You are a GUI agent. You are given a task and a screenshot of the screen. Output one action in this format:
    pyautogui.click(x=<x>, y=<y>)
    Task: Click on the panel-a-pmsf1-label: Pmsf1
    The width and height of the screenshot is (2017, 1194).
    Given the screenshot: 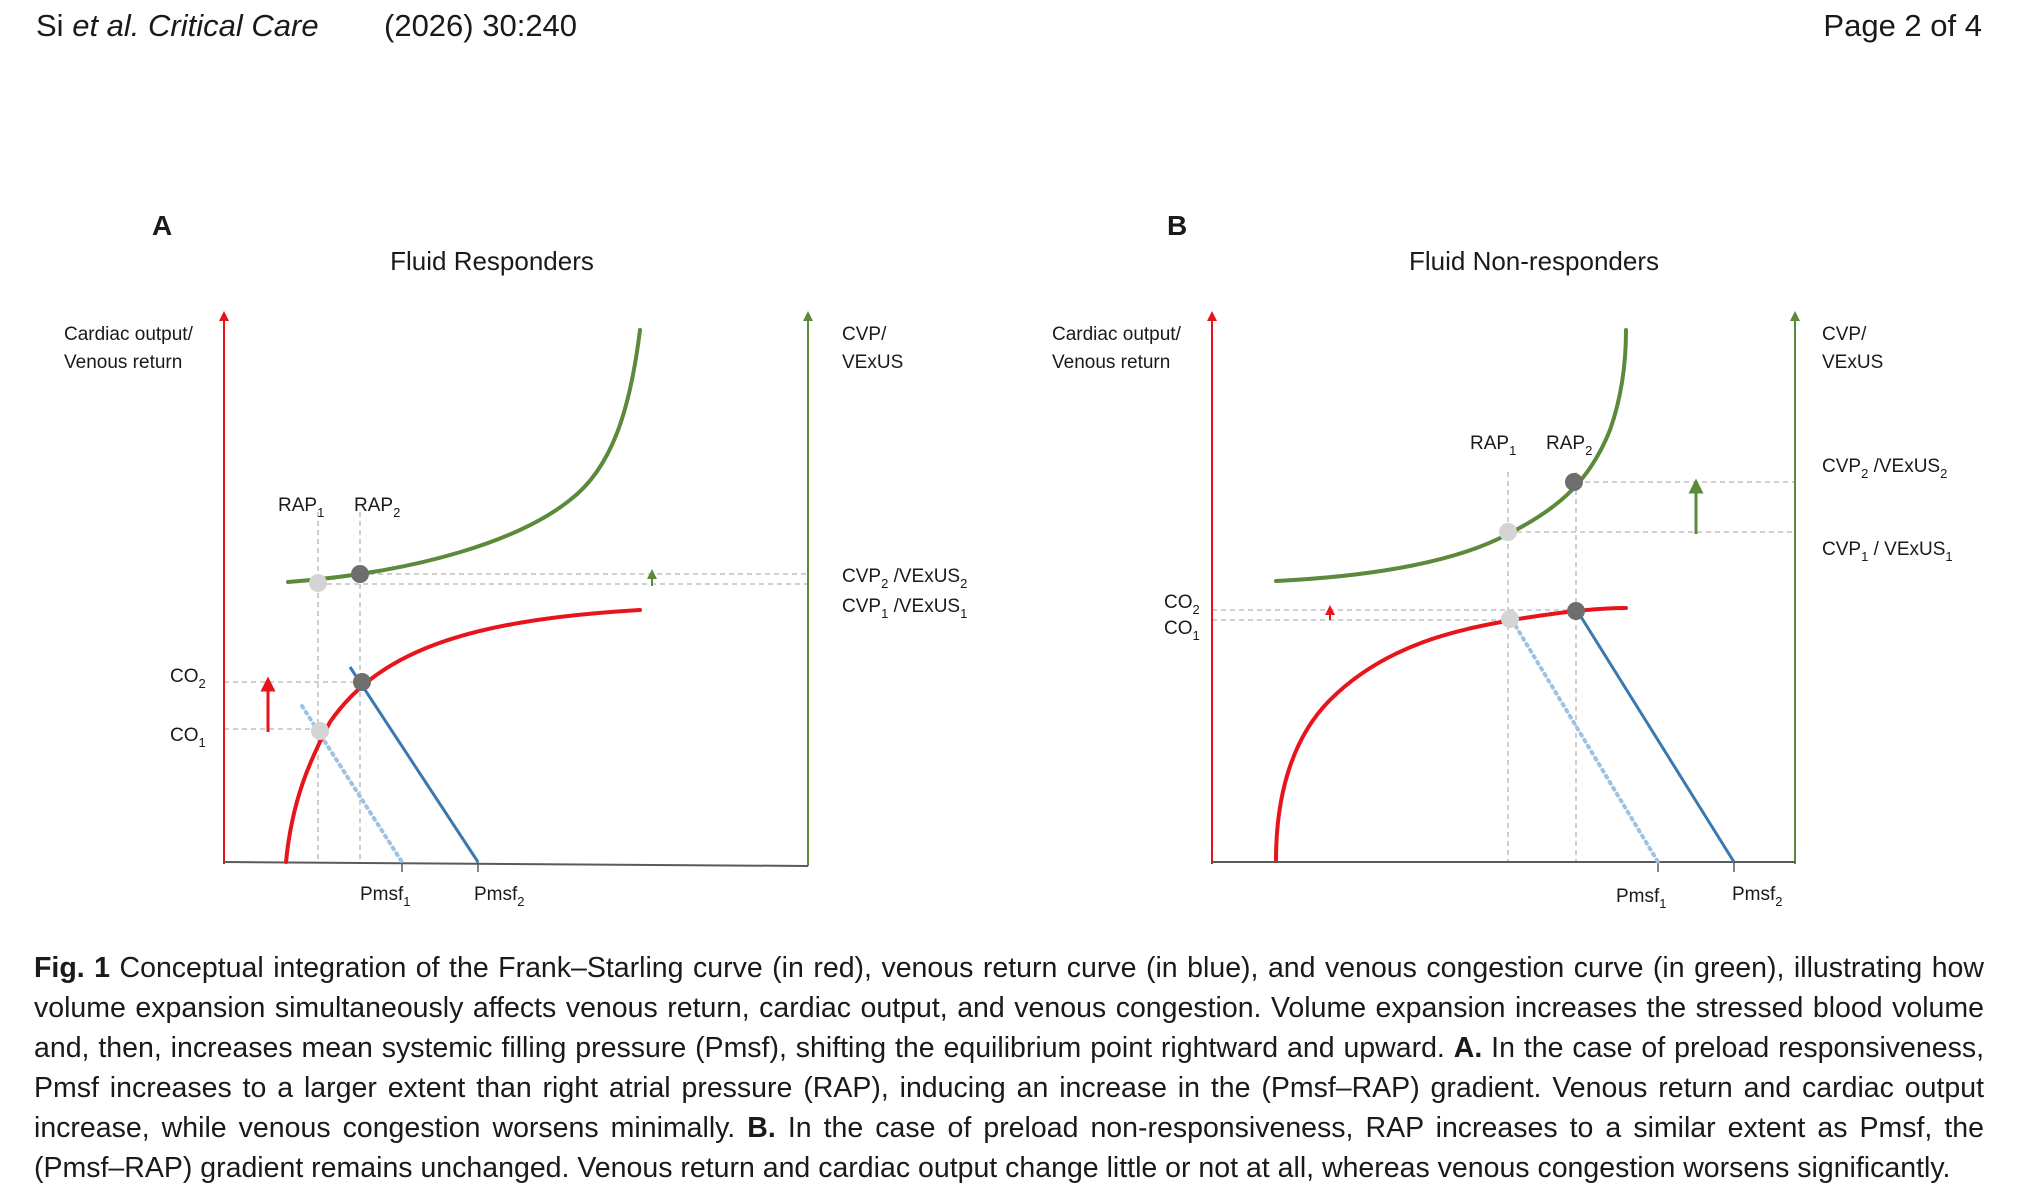 What is the action you would take?
    pyautogui.click(x=385, y=896)
    